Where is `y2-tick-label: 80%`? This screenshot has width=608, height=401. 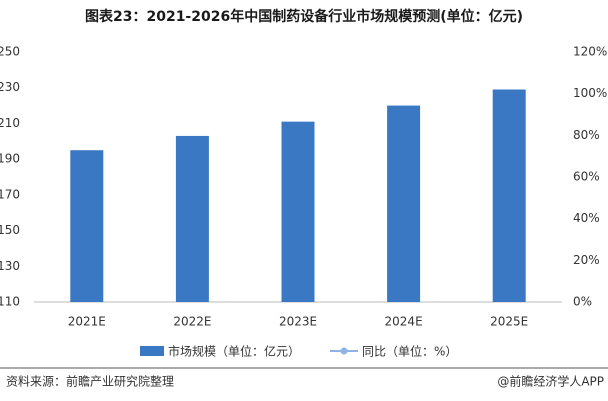 y2-tick-label: 80% is located at coordinates (586, 135).